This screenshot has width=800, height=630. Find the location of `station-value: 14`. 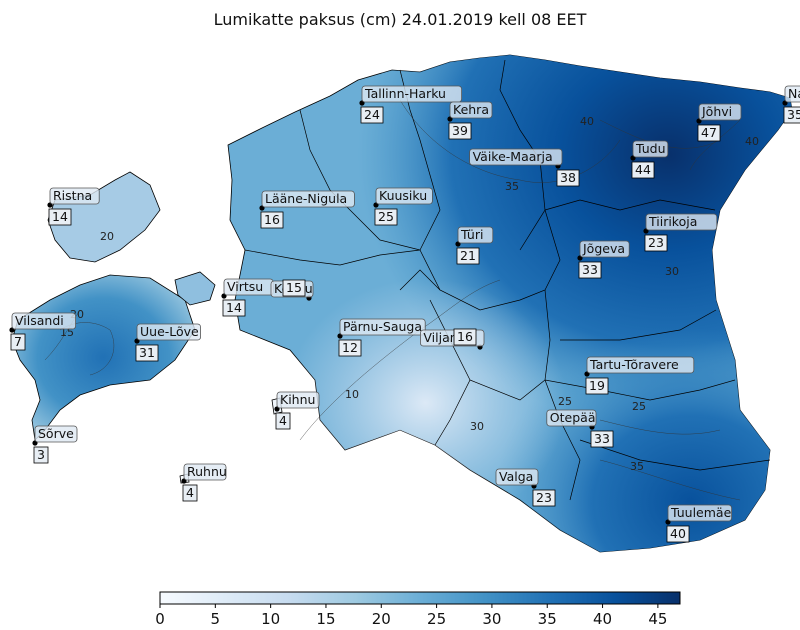

station-value: 14 is located at coordinates (234, 307).